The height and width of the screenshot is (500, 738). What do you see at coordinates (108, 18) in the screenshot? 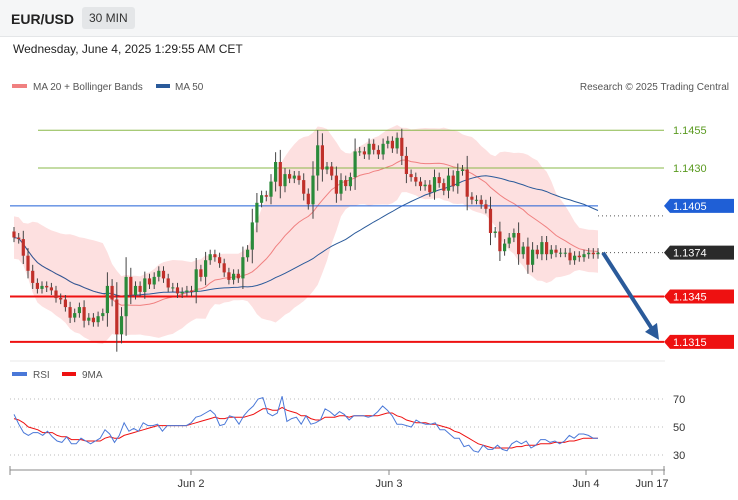
I see `timeframe-badge: 30 MIN` at bounding box center [108, 18].